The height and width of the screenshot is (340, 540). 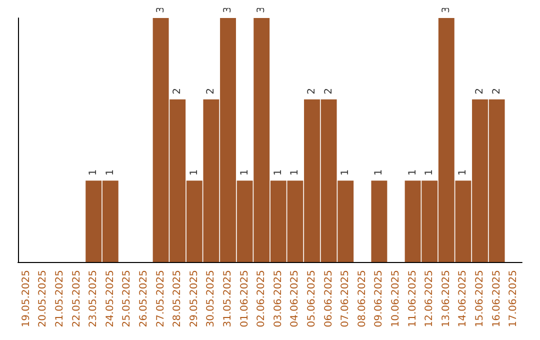 I want to click on x-tick-label: 16.06.2025, so click(x=496, y=299).